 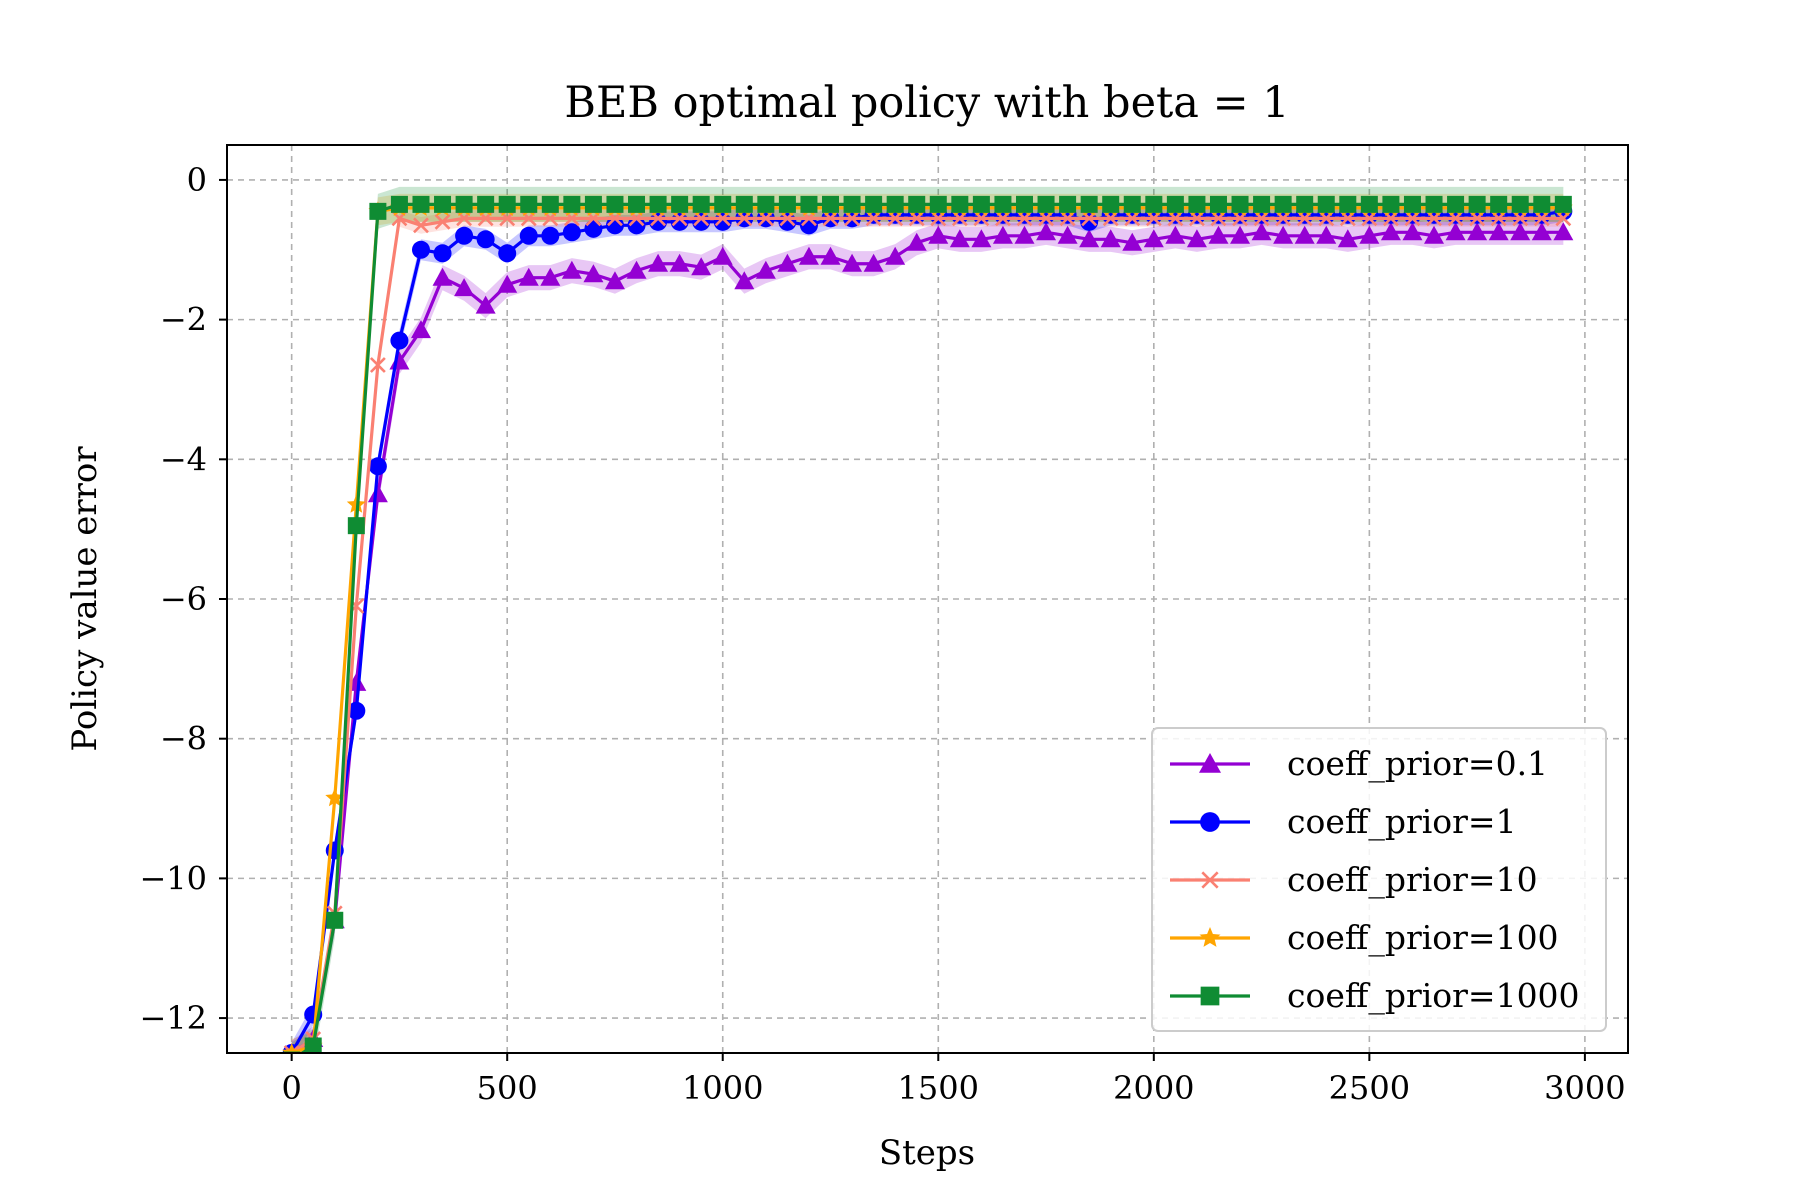 What do you see at coordinates (291, 1088) in the screenshot?
I see `x-tick-label: 0` at bounding box center [291, 1088].